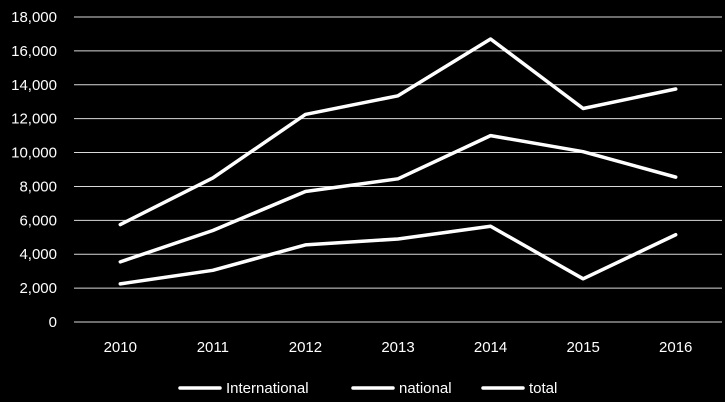 The image size is (725, 402). Describe the element at coordinates (38, 186) in the screenshot. I see `y-tick-label: 8,000` at that location.